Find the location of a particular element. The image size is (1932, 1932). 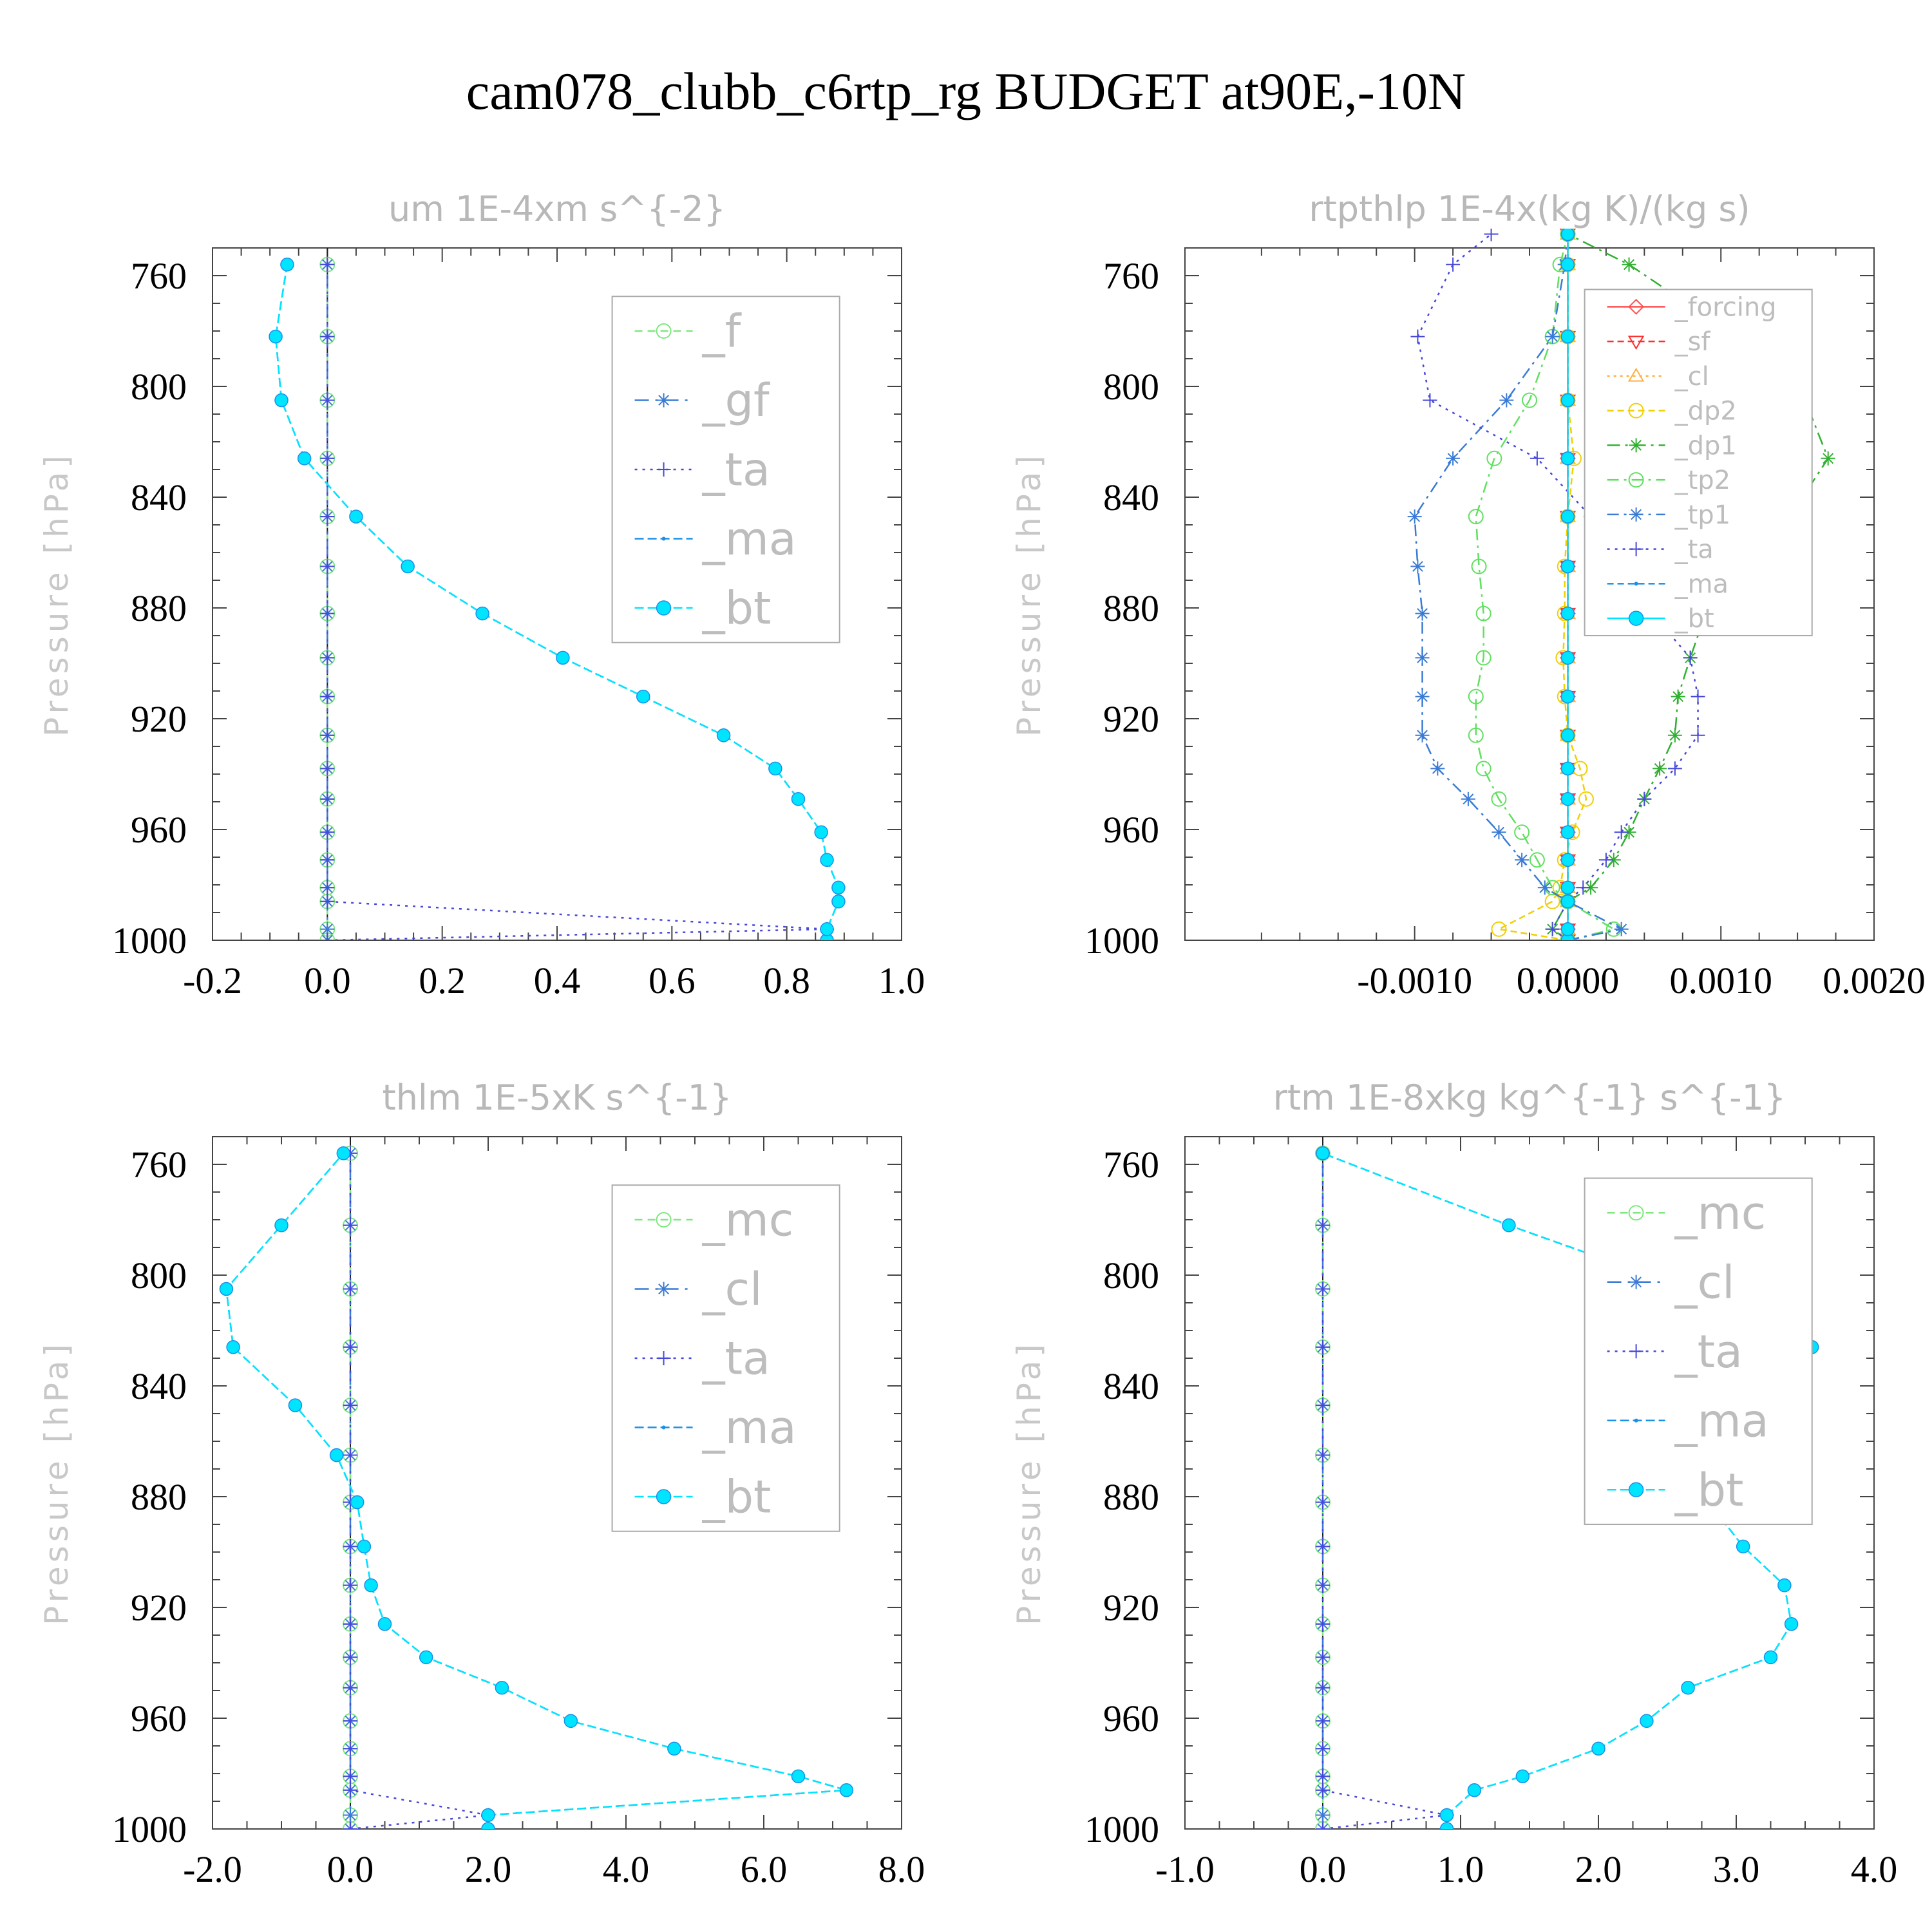

legend-label: _ta is located at coordinates (1708, 1351).